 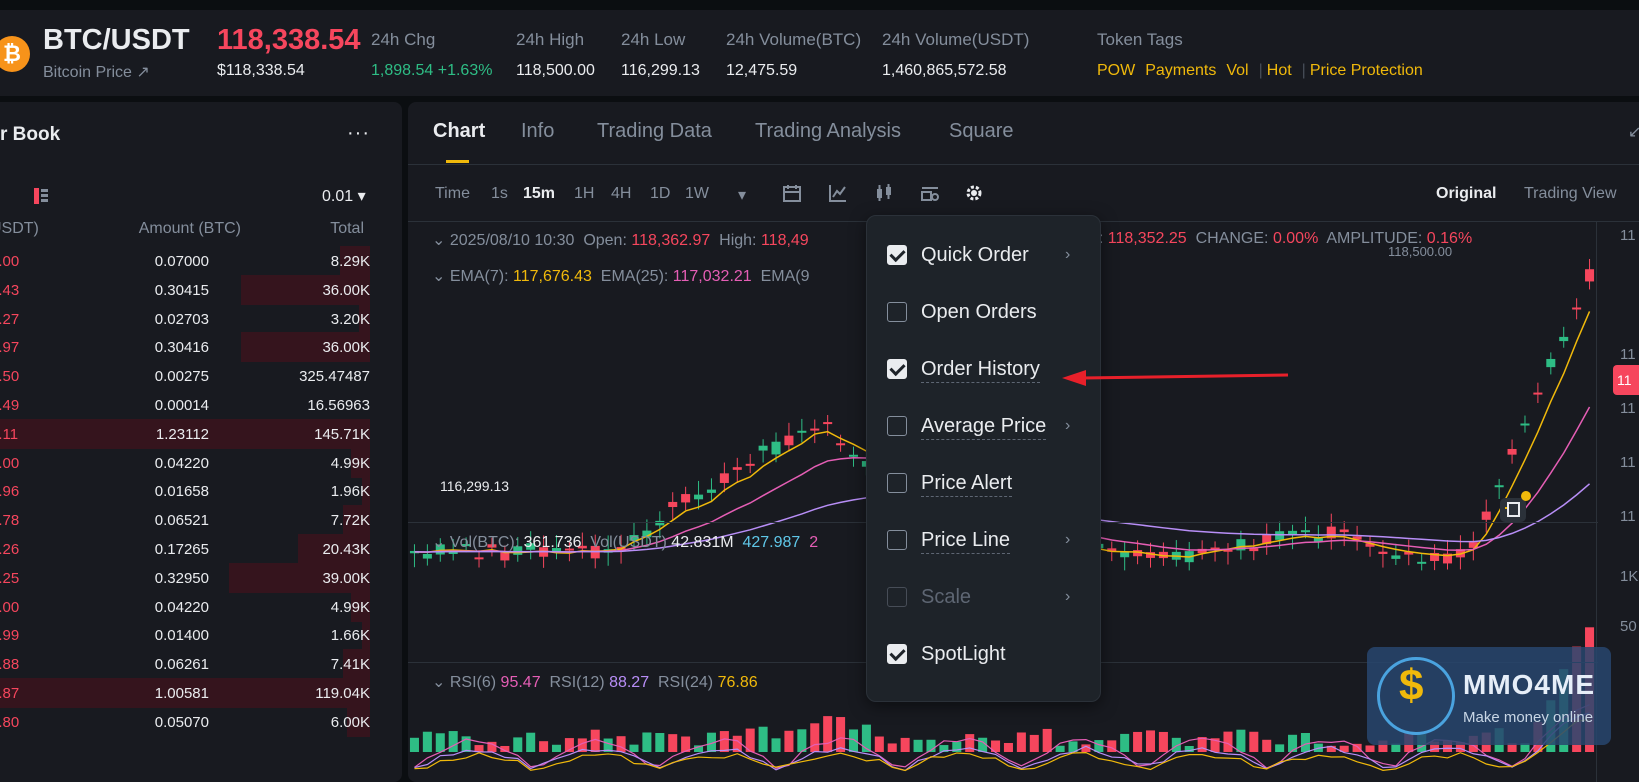 I want to click on book-asks-icon, so click(x=41, y=196).